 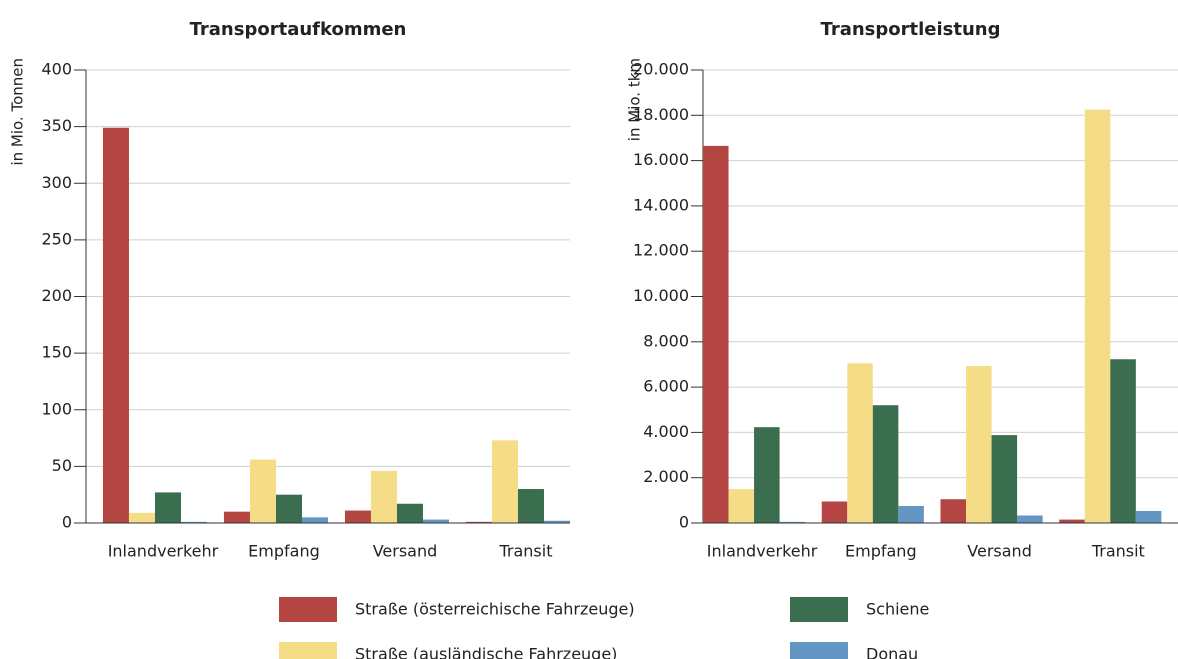 What do you see at coordinates (892, 652) in the screenshot?
I see `legend-label: Donau` at bounding box center [892, 652].